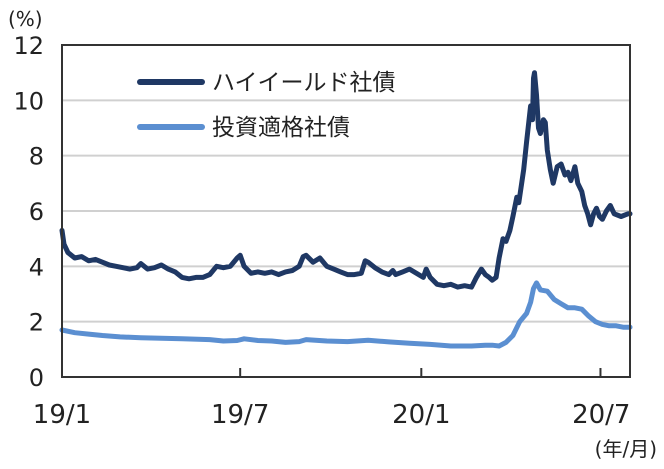 This screenshot has width=664, height=469. I want to click on y-tick-label: 10, so click(28, 101).